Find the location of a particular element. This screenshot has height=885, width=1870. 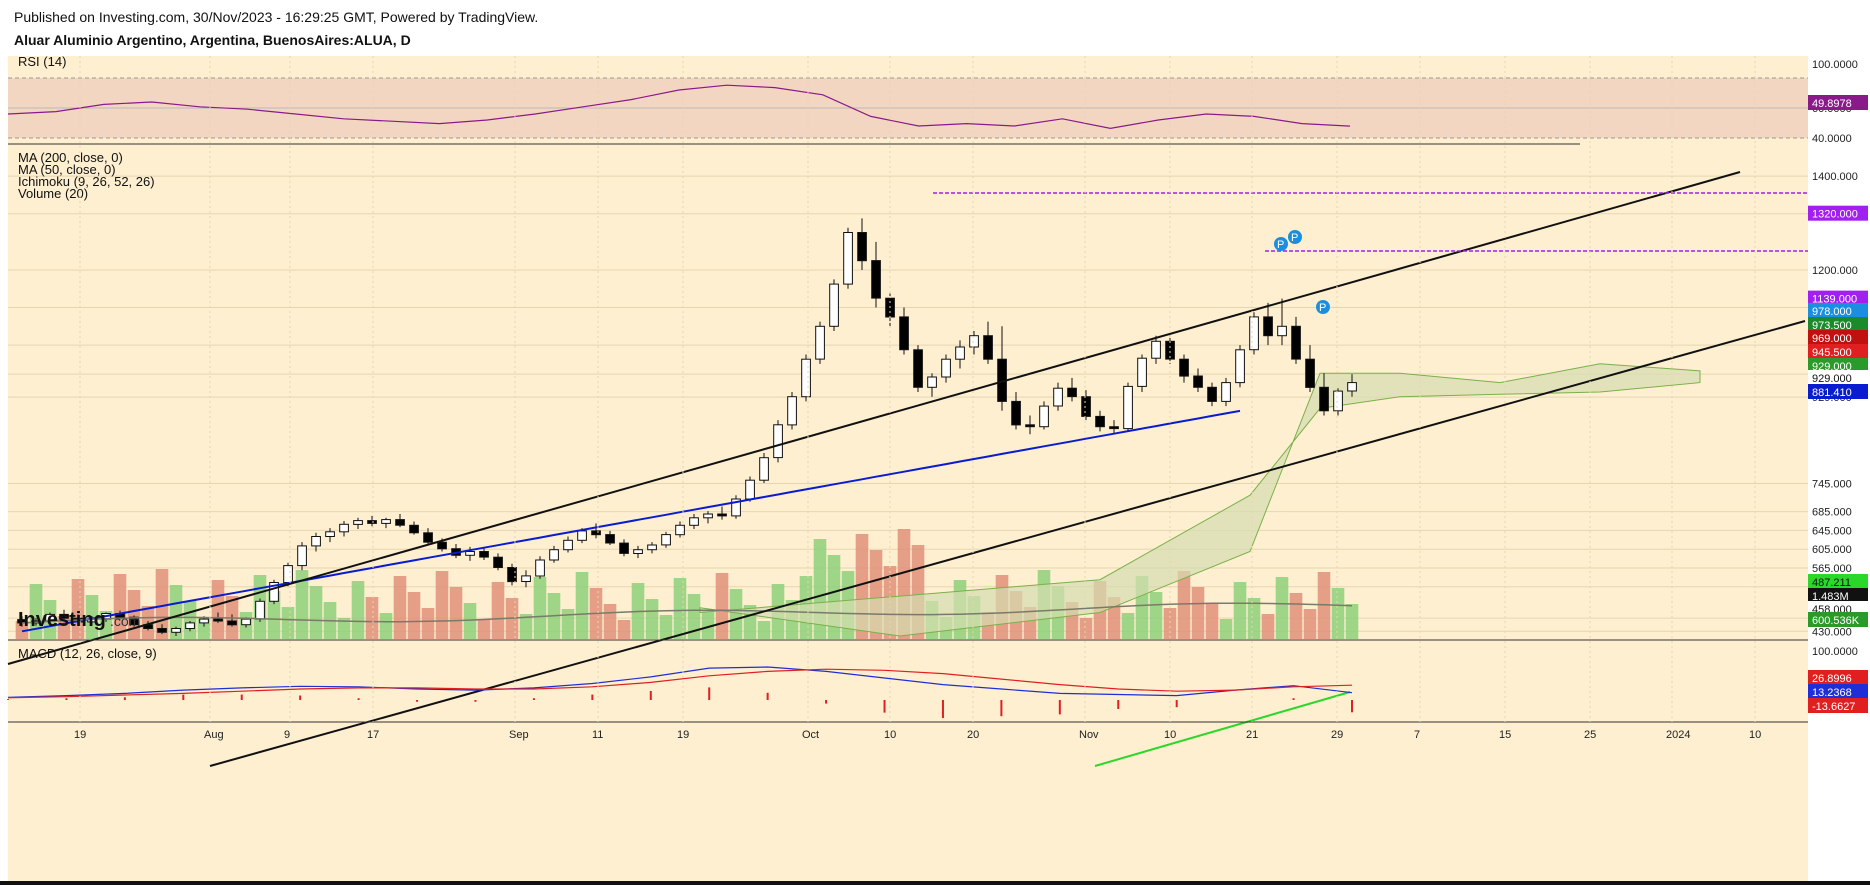

time-tick-label: 19 is located at coordinates (683, 735).